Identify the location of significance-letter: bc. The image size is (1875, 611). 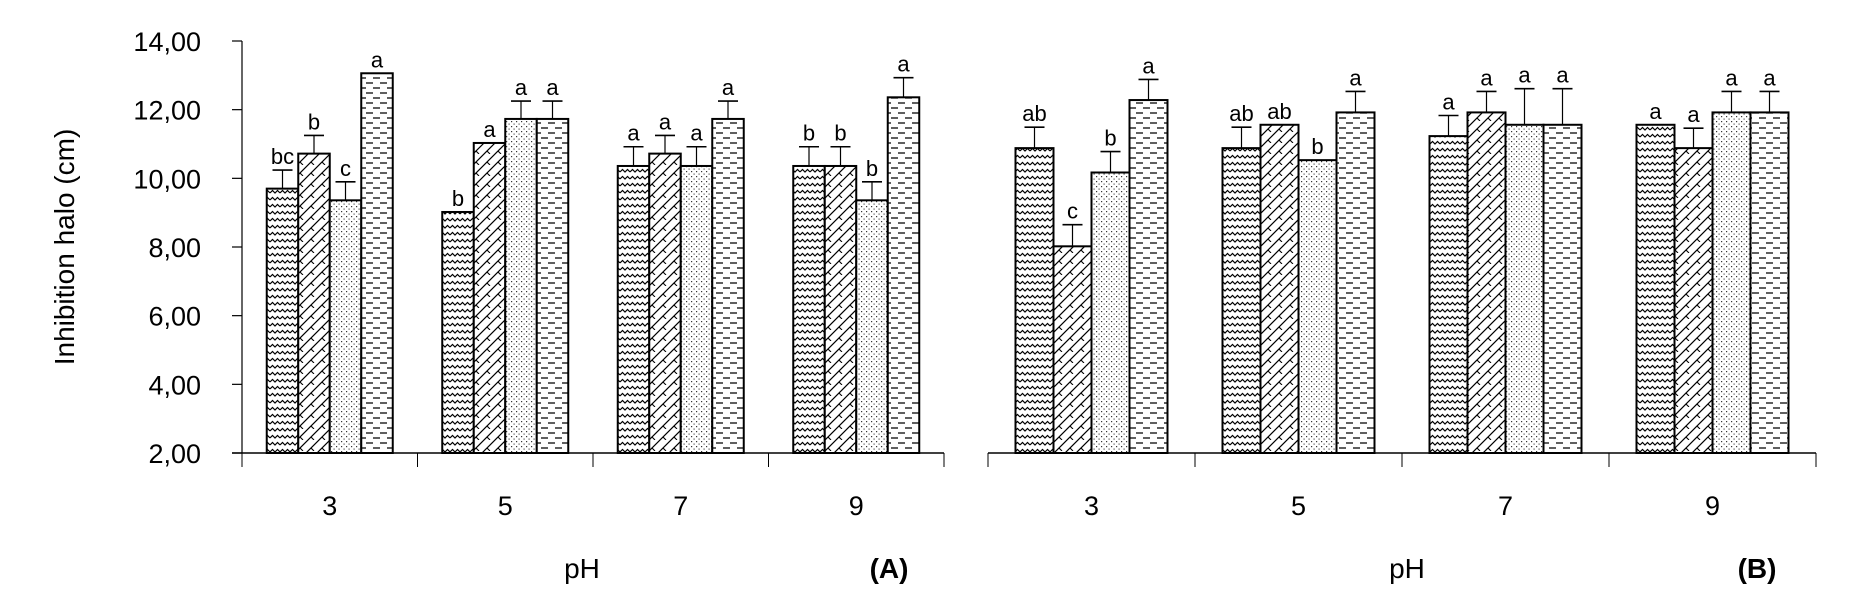
(282, 156).